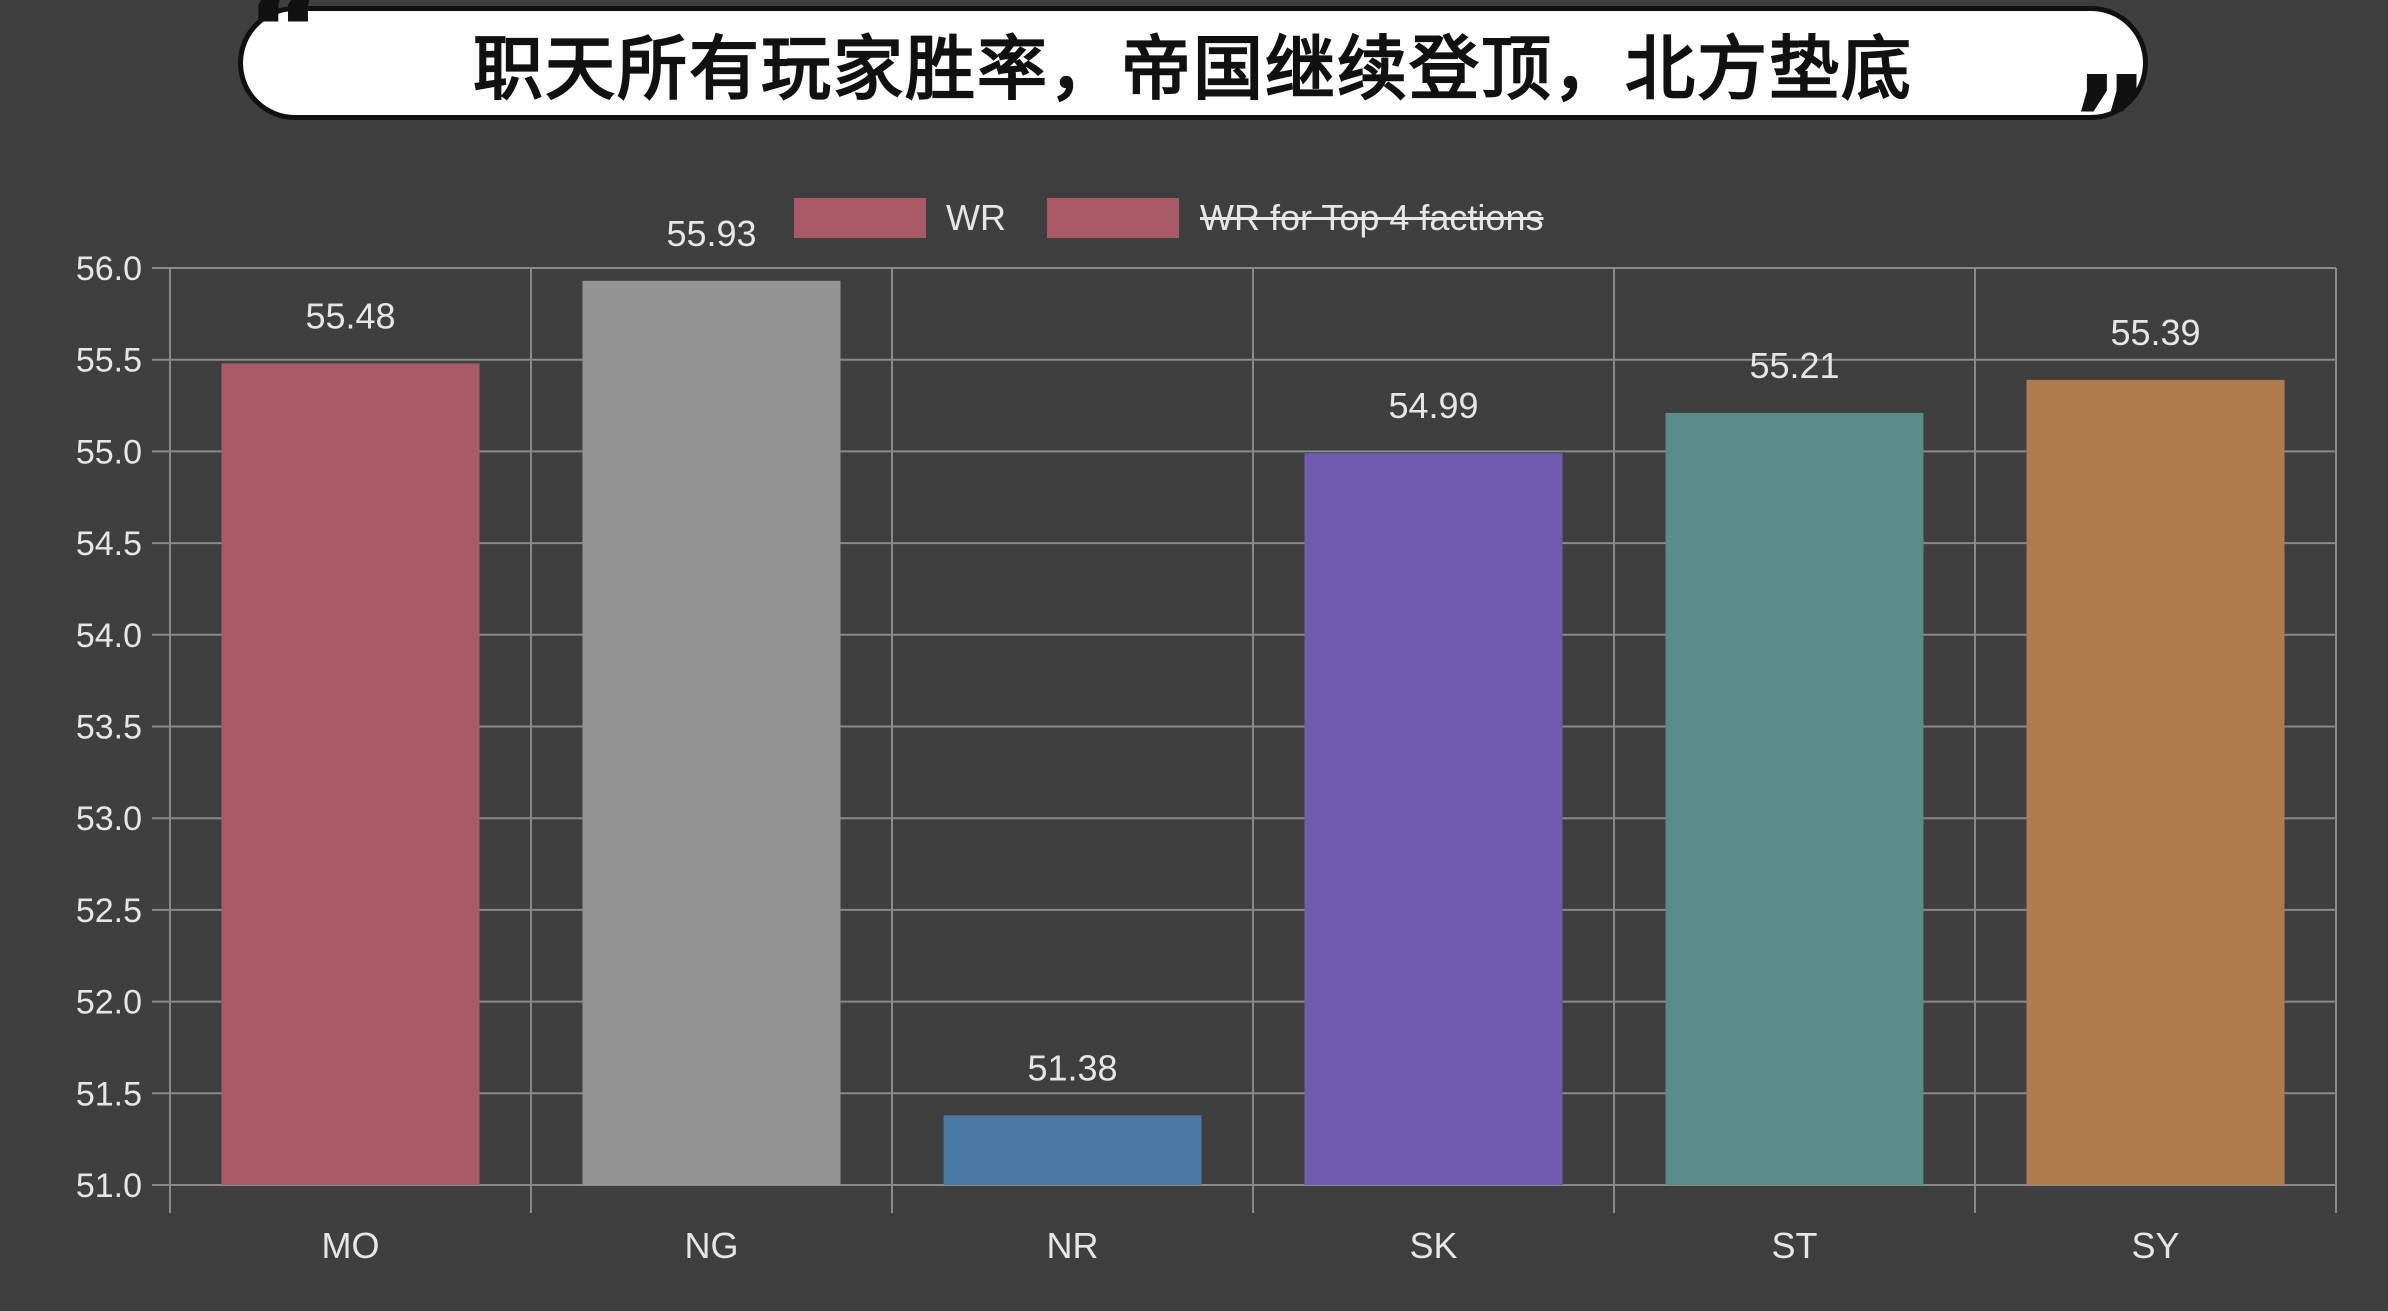 Image resolution: width=2388 pixels, height=1311 pixels. I want to click on y-tick-label: 52.5, so click(109, 911).